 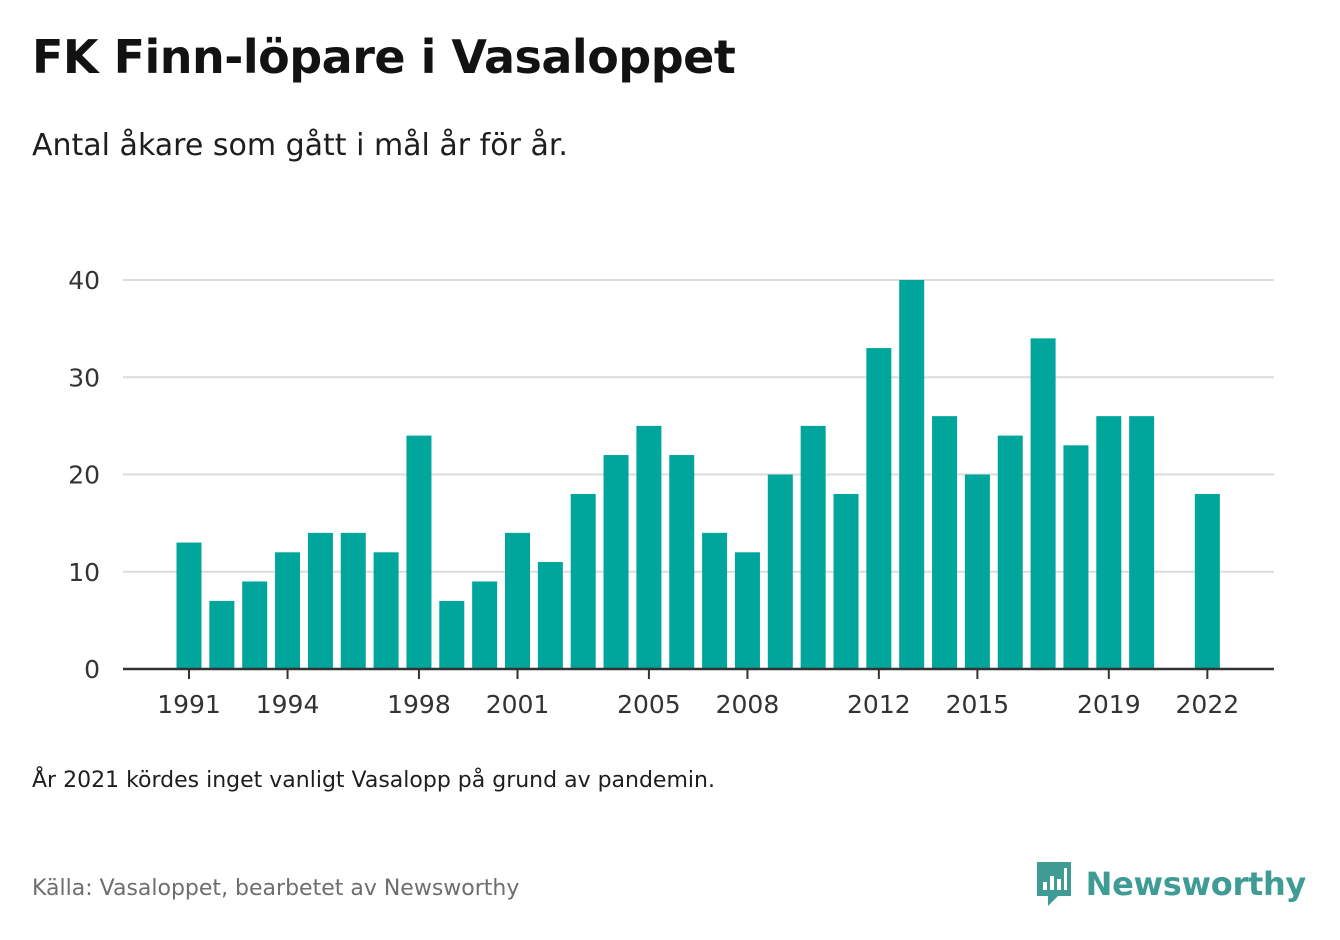 I want to click on bar-1991, so click(x=189, y=605).